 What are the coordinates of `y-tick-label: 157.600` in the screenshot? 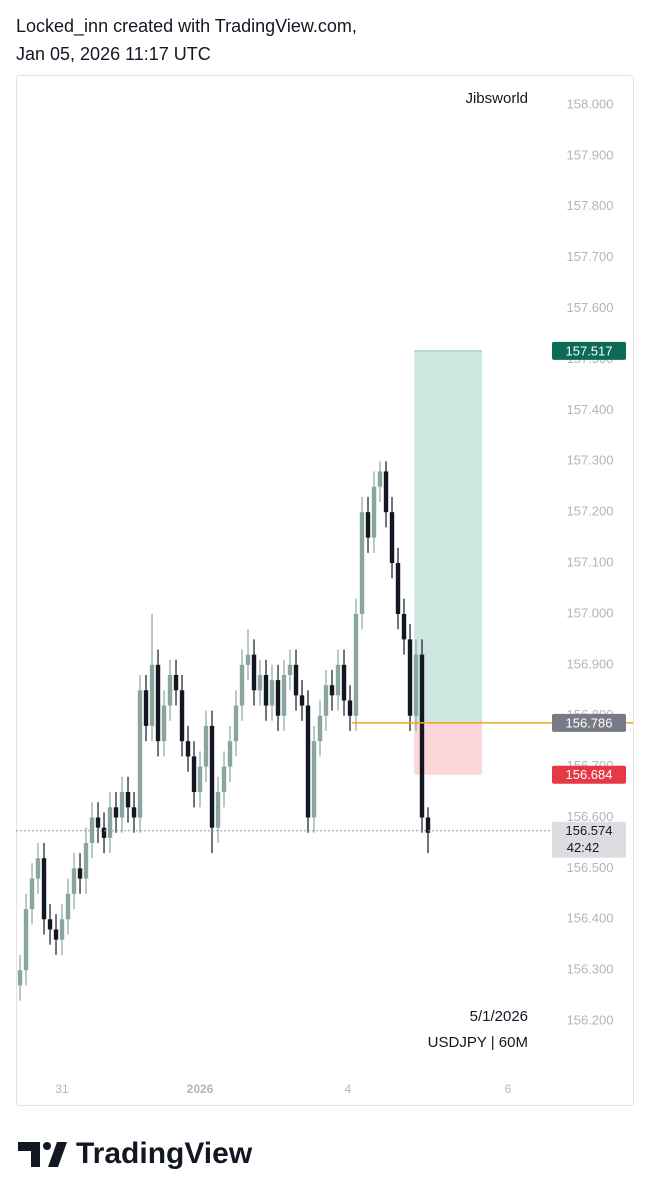 It's located at (590, 307).